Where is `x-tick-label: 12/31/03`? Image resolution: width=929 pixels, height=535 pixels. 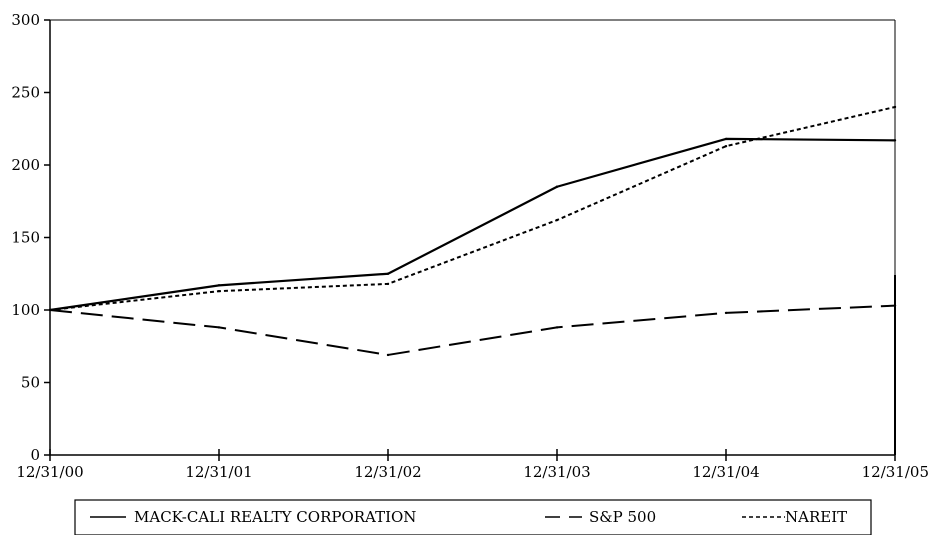
x-tick-label: 12/31/03 is located at coordinates (556, 472).